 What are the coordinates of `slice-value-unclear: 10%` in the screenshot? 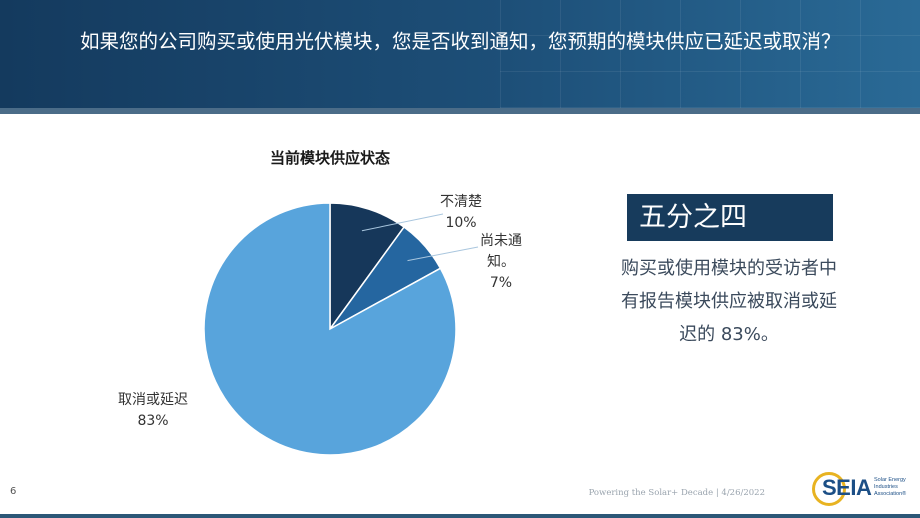 It's located at (461, 223).